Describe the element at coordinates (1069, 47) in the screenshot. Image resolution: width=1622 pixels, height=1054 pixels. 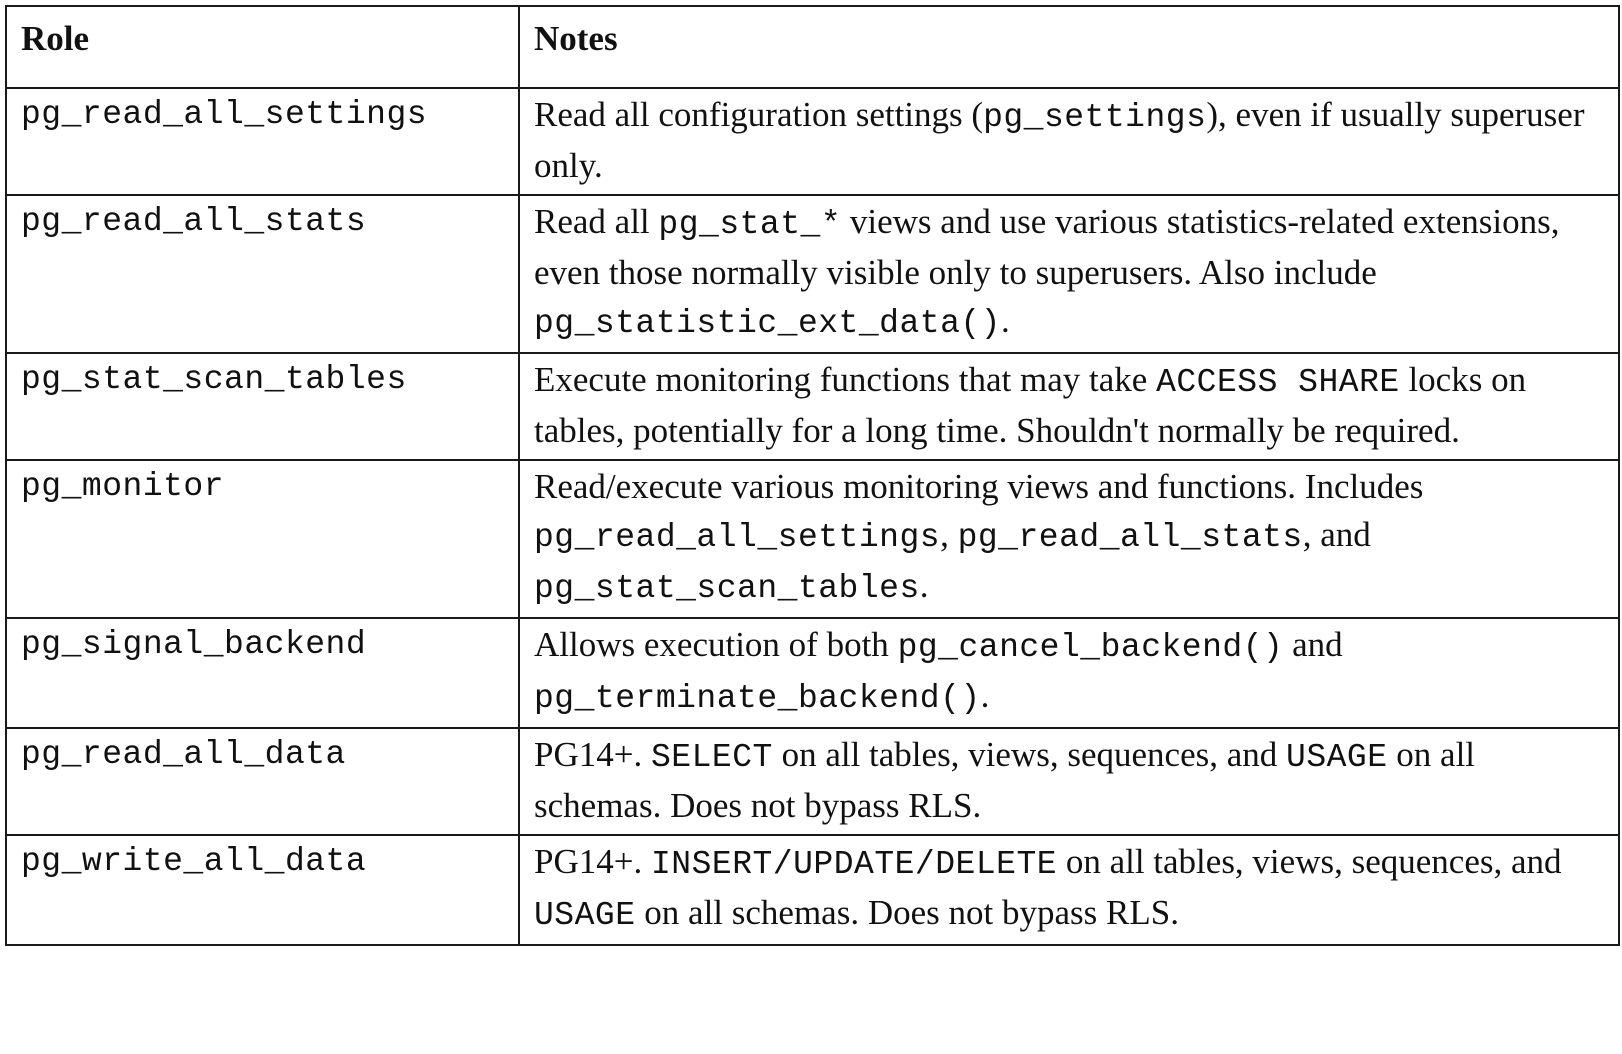
I see `notes-column-header: Notes` at that location.